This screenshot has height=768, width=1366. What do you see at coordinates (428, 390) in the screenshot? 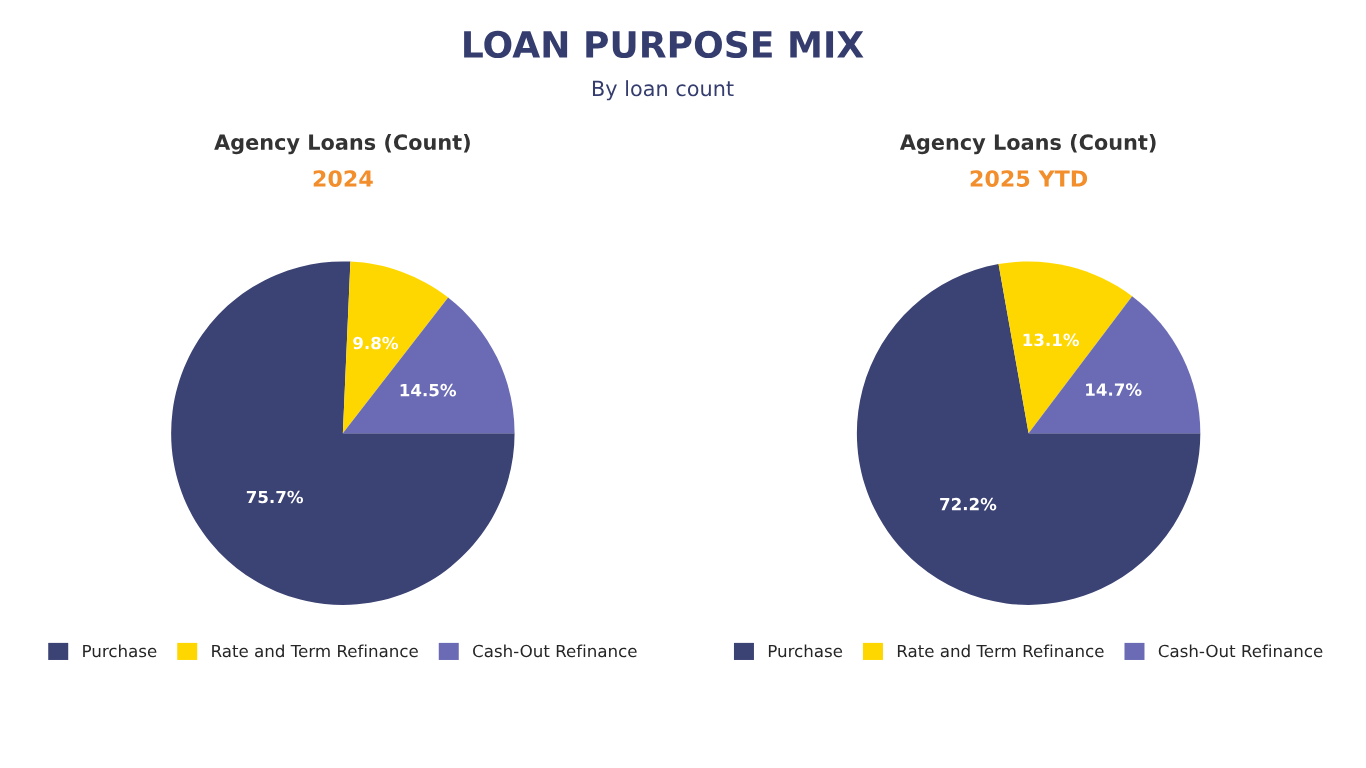
I see `data-label: 14.5%` at bounding box center [428, 390].